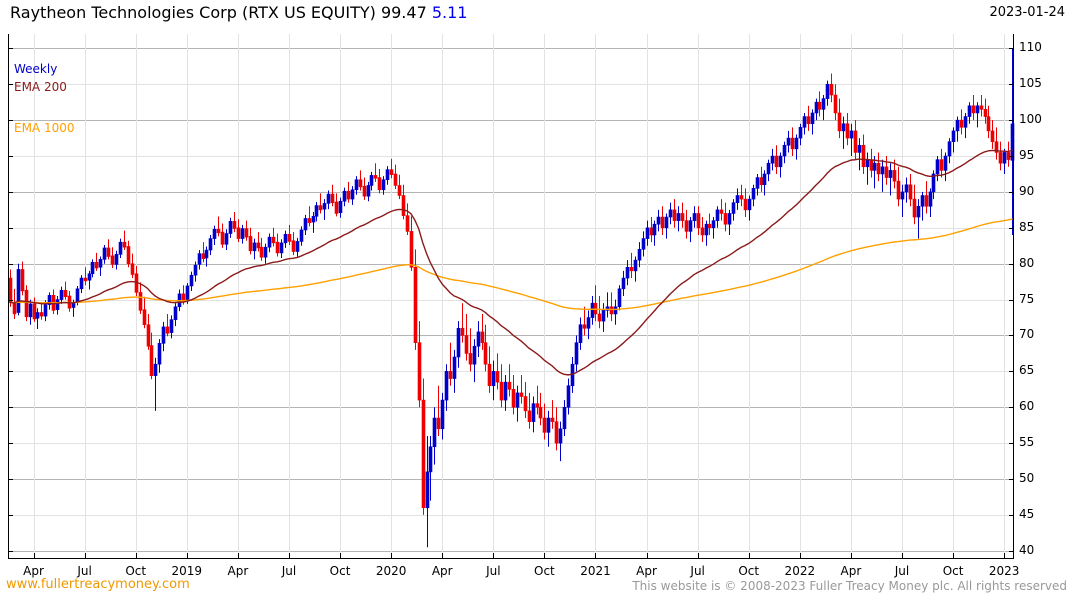 This screenshot has width=1075, height=600. I want to click on legend-item-ema200: EMA 200, so click(40, 87).